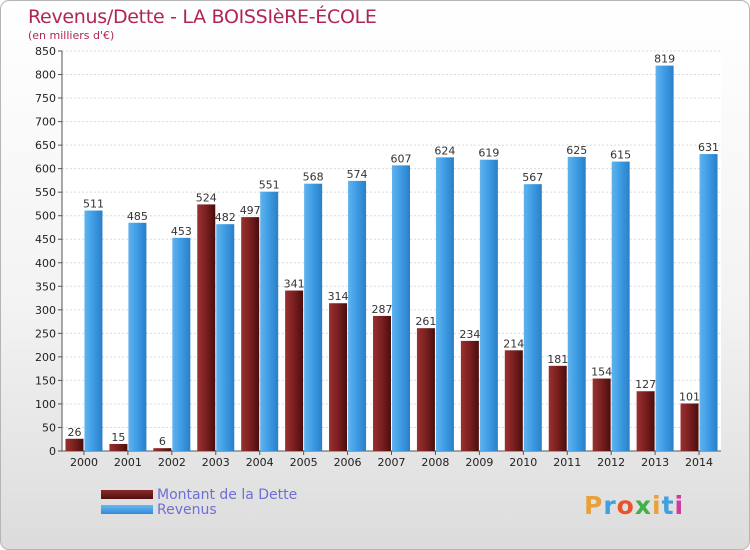  Describe the element at coordinates (401, 158) in the screenshot. I see `data-label-revenue: 607` at that location.